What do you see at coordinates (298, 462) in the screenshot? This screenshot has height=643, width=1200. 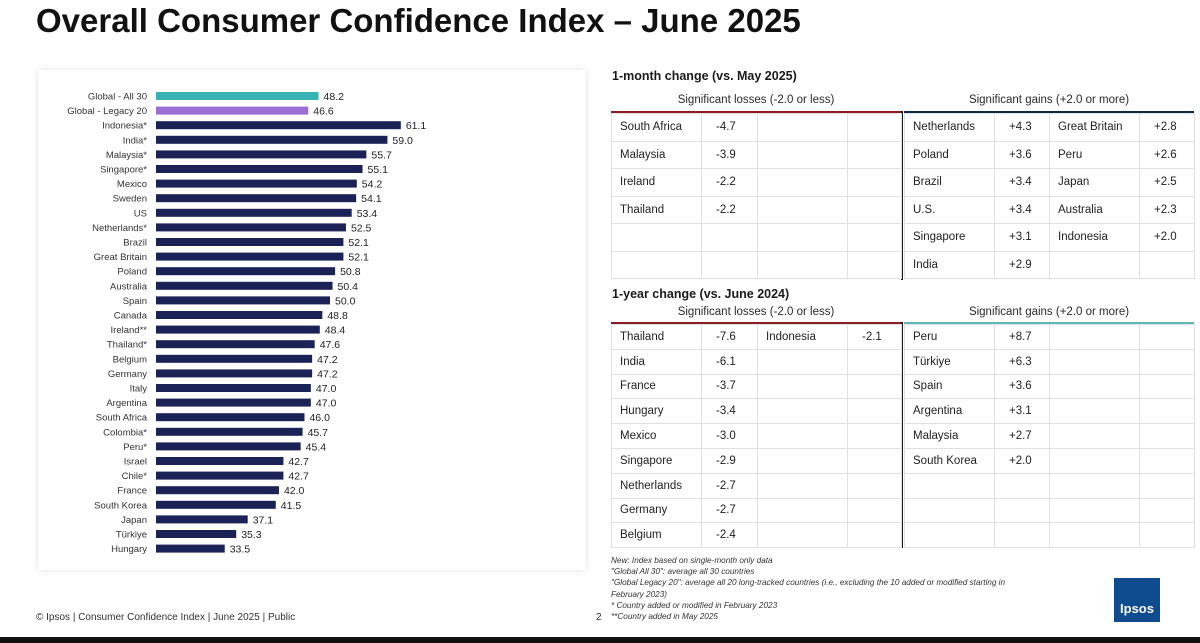 I see `value-label: 42.7` at bounding box center [298, 462].